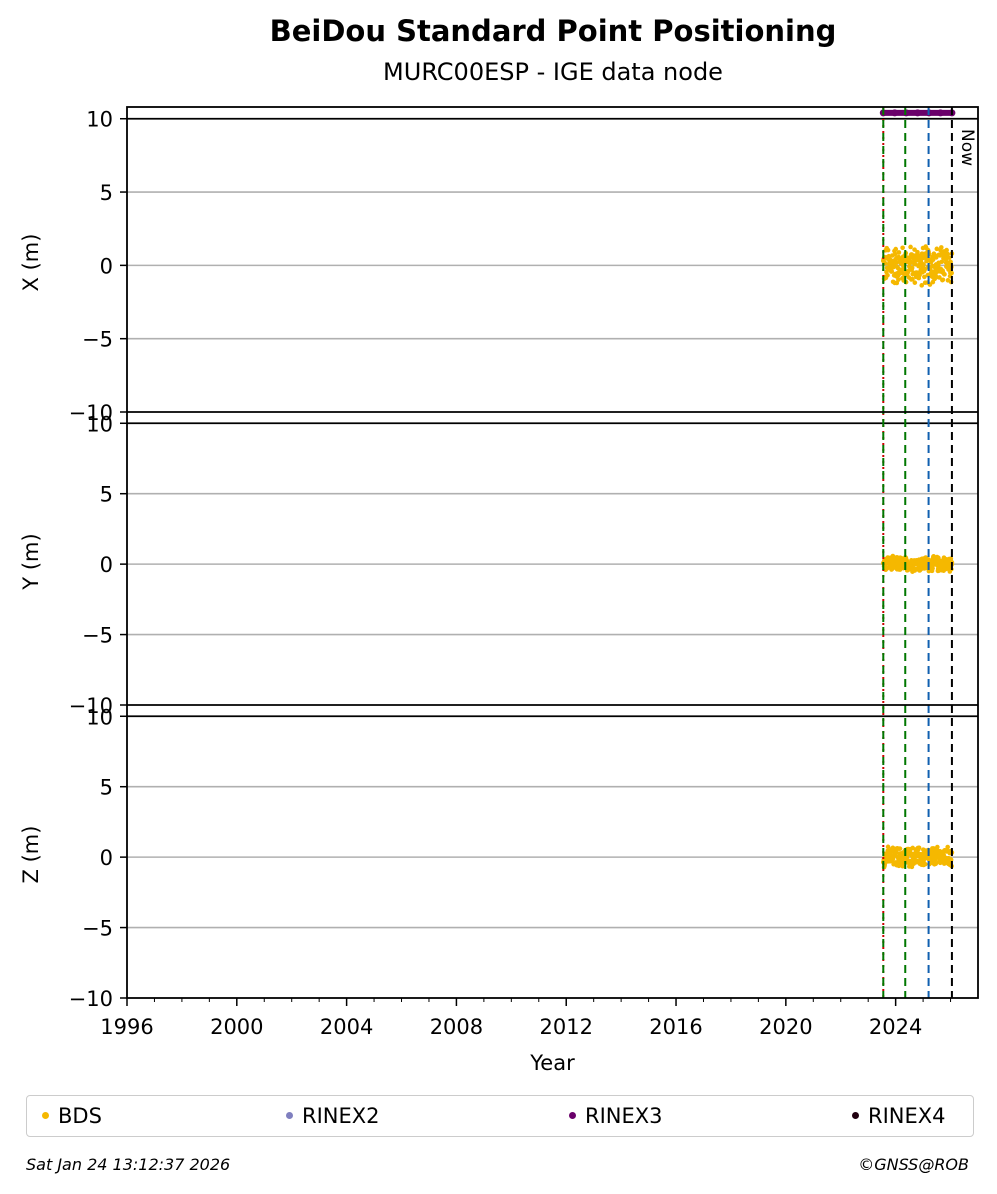  Describe the element at coordinates (289, 1115) in the screenshot. I see `legend-marker-rinex2` at that location.